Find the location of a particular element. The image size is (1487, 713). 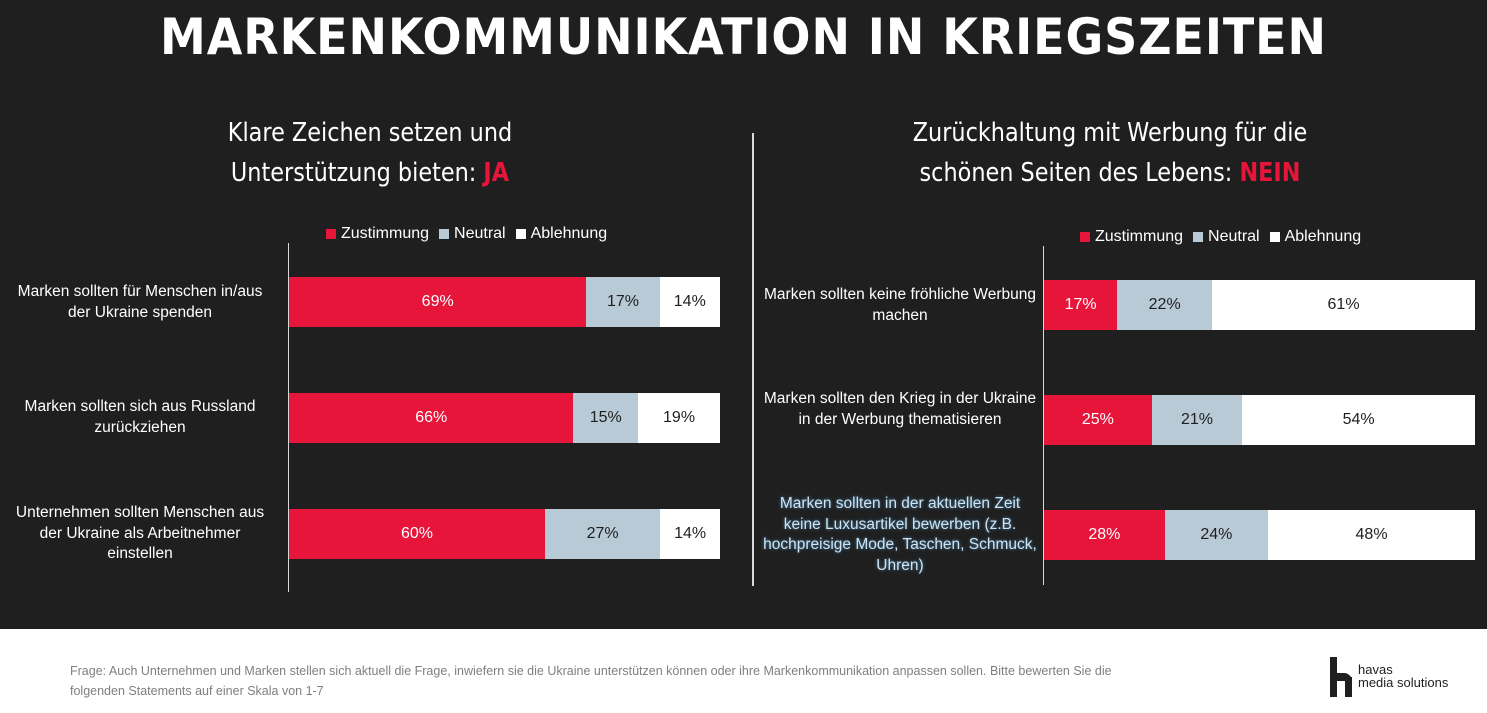

bar-segment-zustimmung: 69% is located at coordinates (438, 302).